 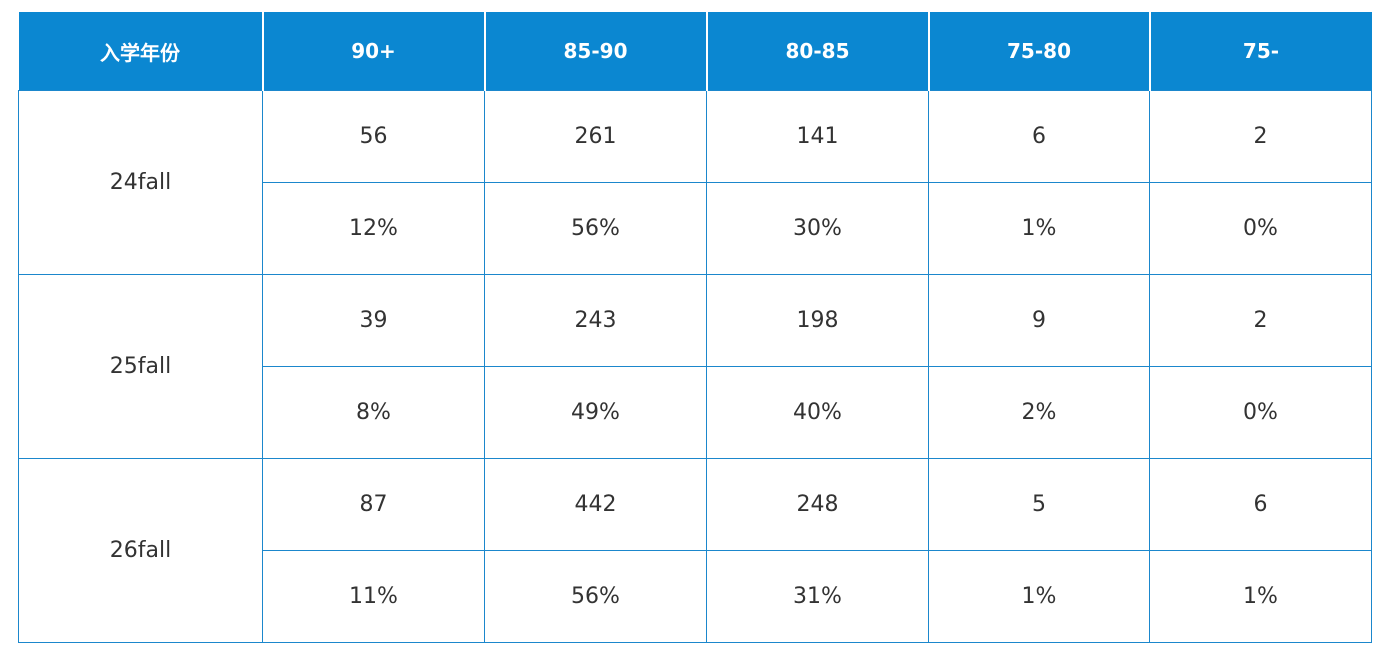 What do you see at coordinates (595, 136) in the screenshot?
I see `count-cell: 261` at bounding box center [595, 136].